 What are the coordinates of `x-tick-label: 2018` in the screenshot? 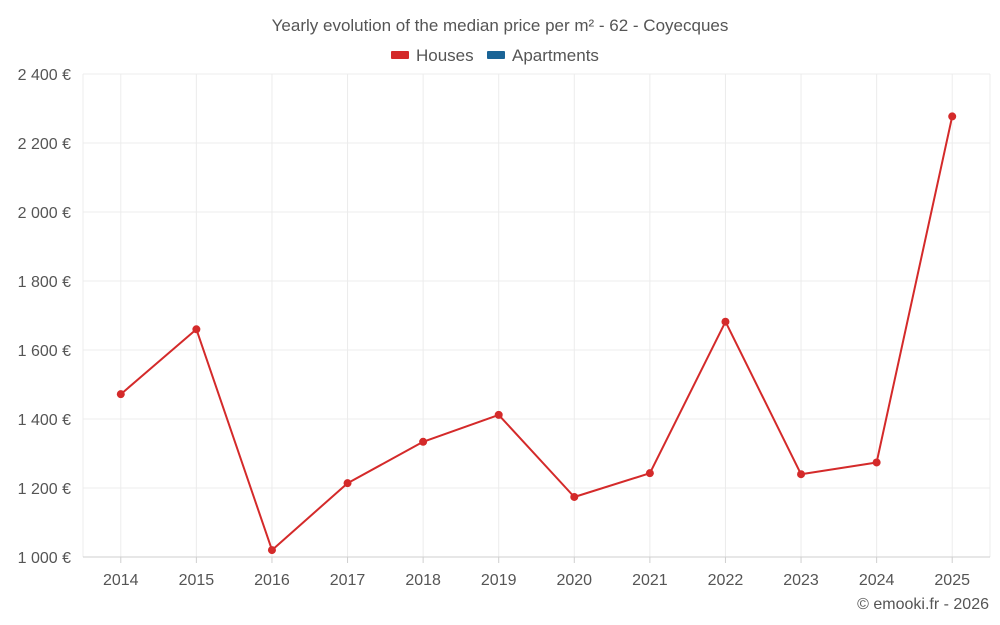 It's located at (423, 580).